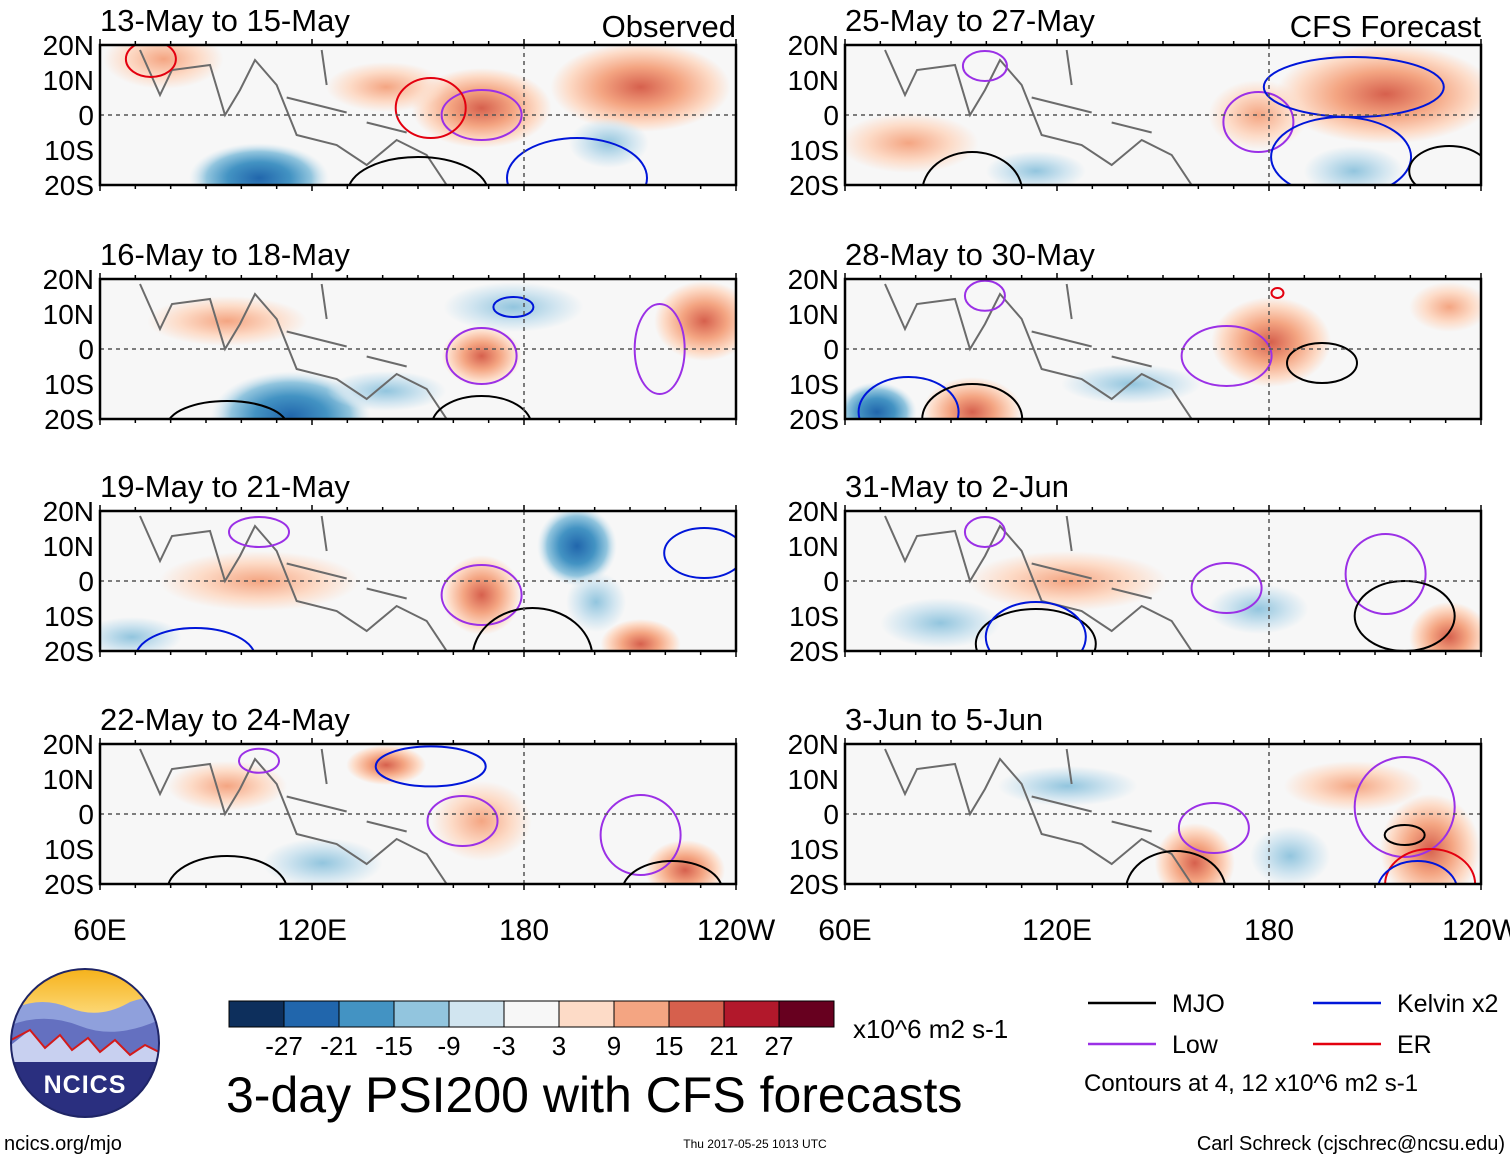 The height and width of the screenshot is (1158, 1510). What do you see at coordinates (944, 719) in the screenshot?
I see `panel-title: 3-Jun to 5-Jun` at bounding box center [944, 719].